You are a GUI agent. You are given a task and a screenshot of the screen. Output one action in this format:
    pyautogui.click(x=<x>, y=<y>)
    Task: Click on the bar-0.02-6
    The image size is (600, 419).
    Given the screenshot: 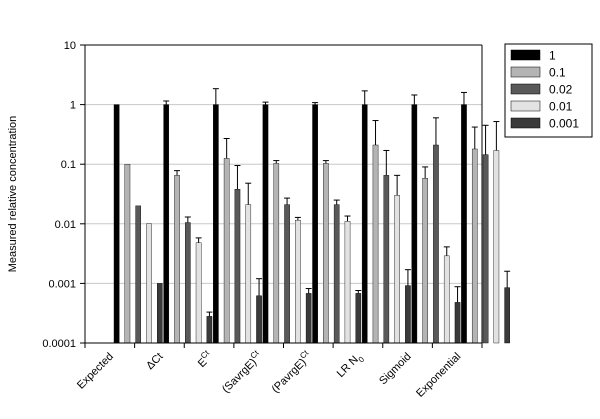 What is the action you would take?
    pyautogui.click(x=436, y=244)
    